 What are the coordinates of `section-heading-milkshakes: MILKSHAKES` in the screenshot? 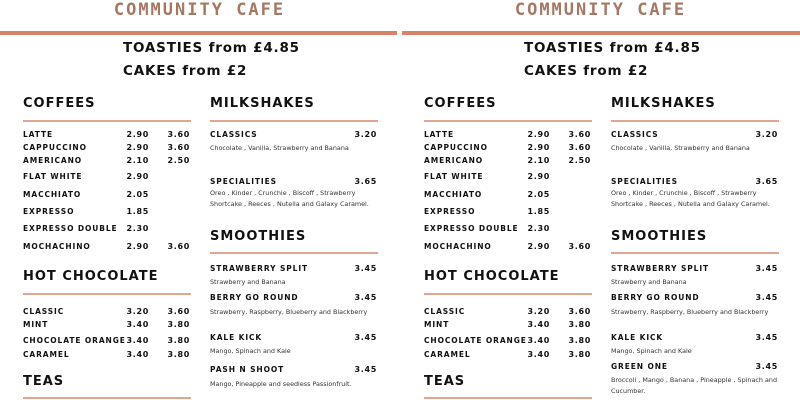 It's located at (262, 103).